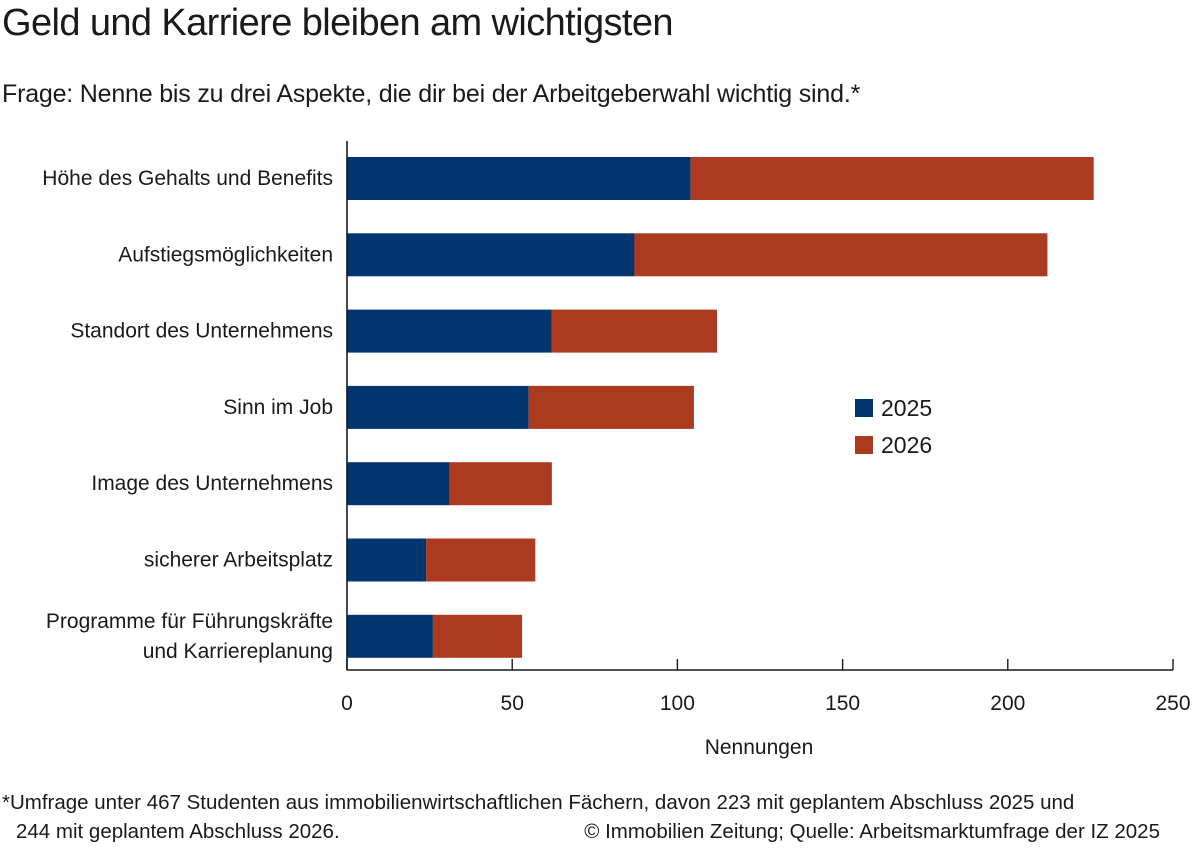  I want to click on legend-label-2026: 2026, so click(906, 445).